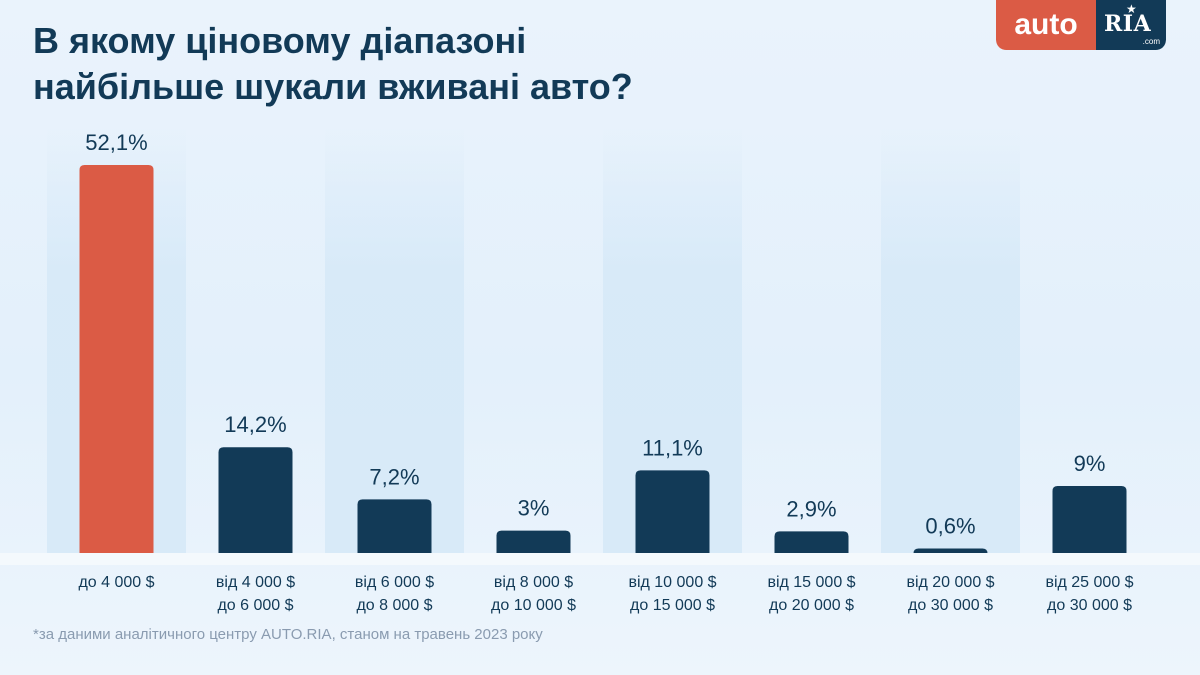  I want to click on logo-com-text: .com, so click(1151, 41).